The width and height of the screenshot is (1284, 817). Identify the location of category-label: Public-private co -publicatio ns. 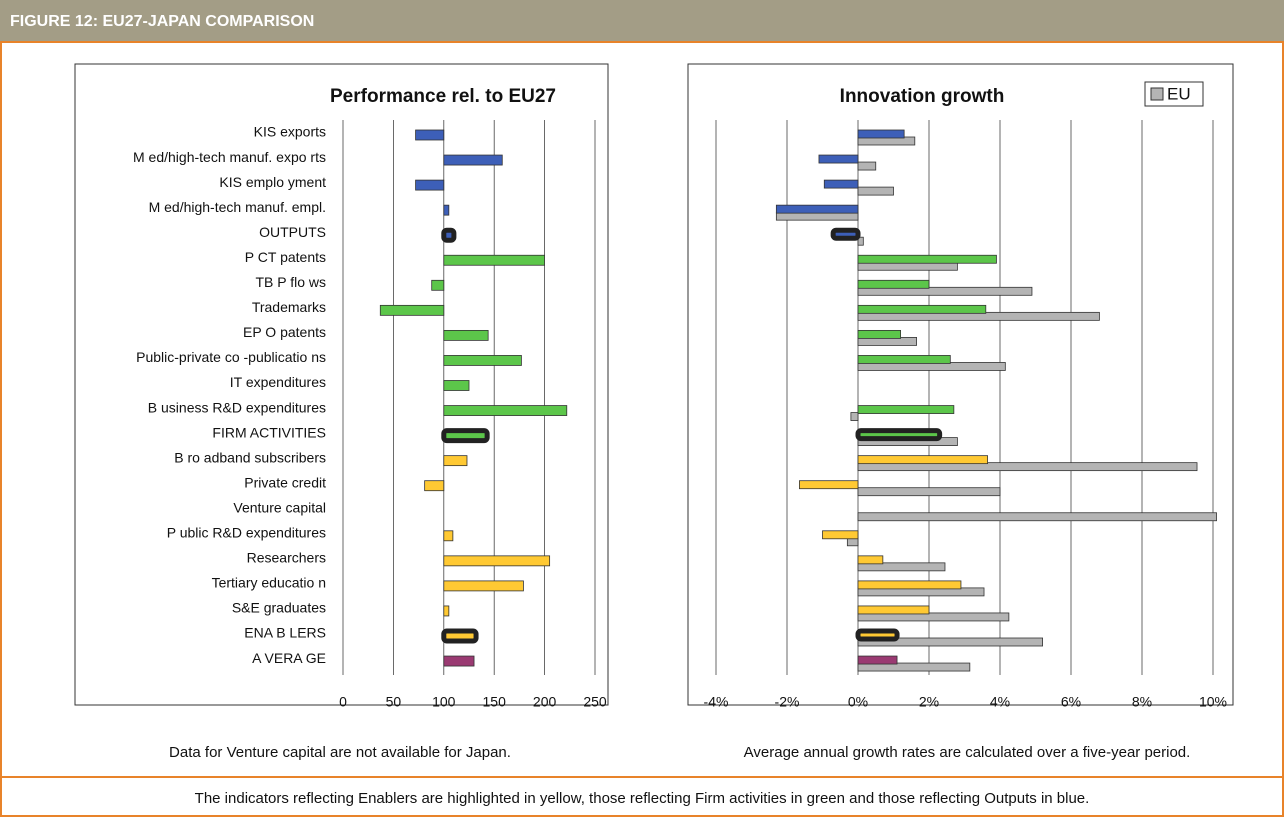
(231, 357).